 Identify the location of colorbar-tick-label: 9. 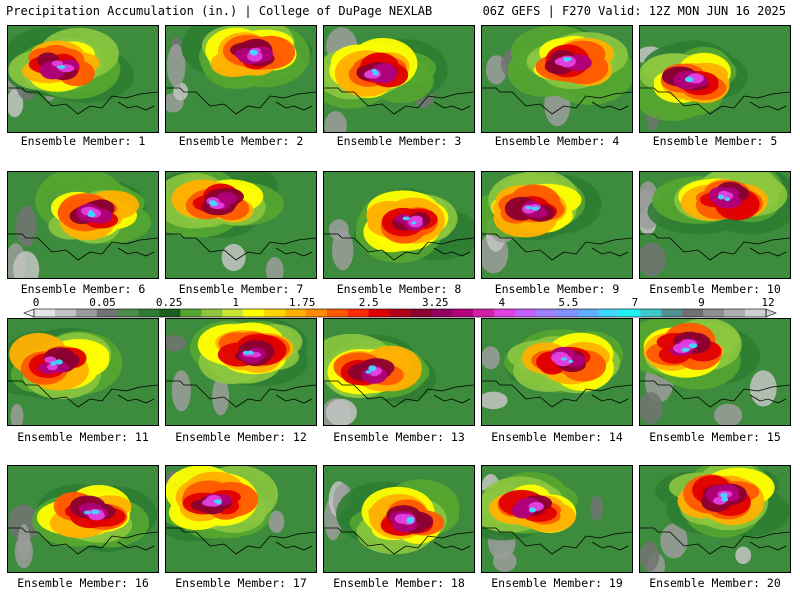
(701, 302).